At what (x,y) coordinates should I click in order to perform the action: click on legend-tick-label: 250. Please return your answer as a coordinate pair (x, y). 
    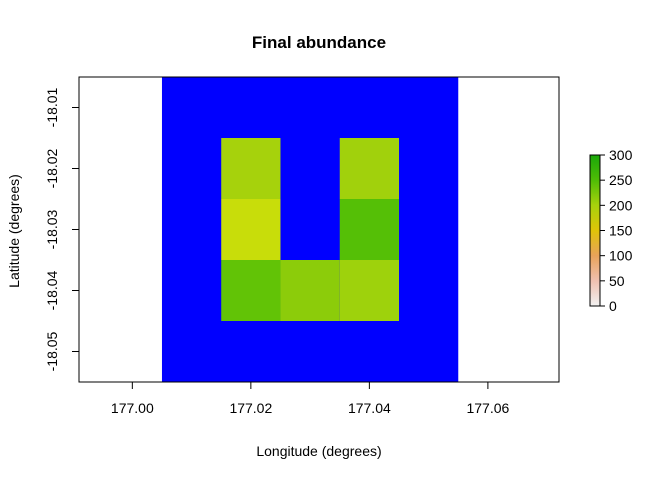
    Looking at the image, I should click on (621, 180).